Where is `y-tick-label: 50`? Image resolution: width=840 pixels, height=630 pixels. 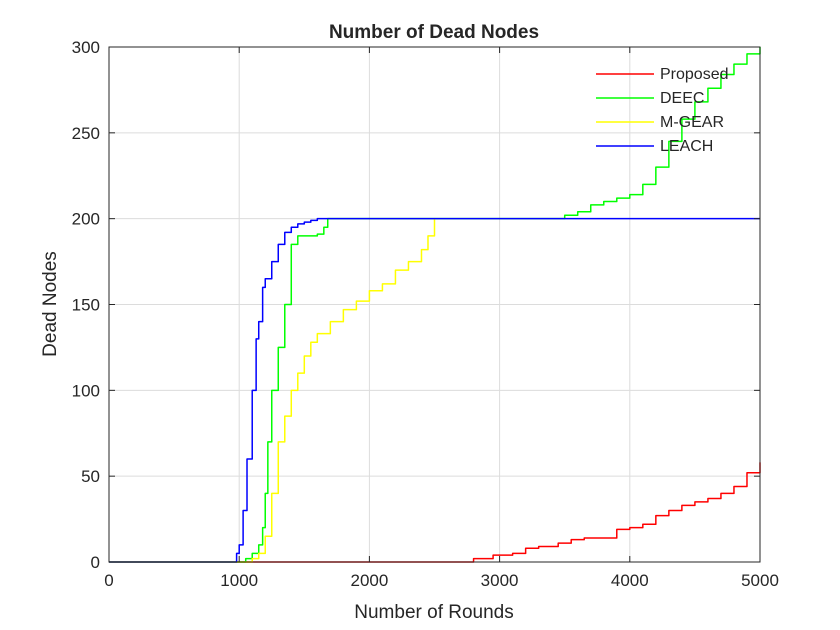 y-tick-label: 50 is located at coordinates (90, 476).